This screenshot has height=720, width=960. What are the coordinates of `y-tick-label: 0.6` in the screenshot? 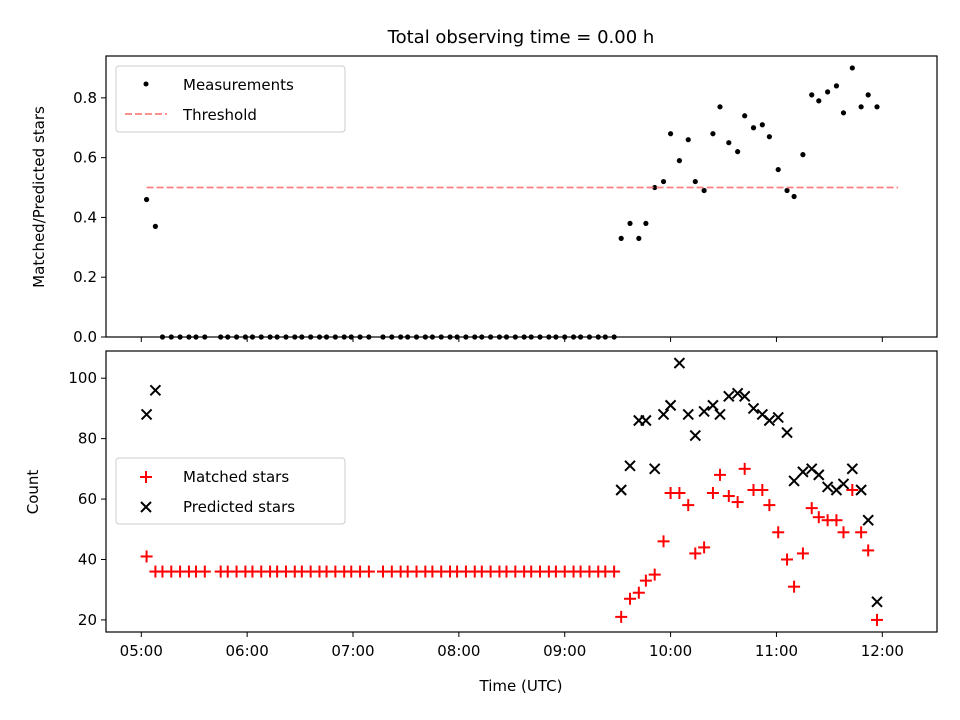 It's located at (85, 158).